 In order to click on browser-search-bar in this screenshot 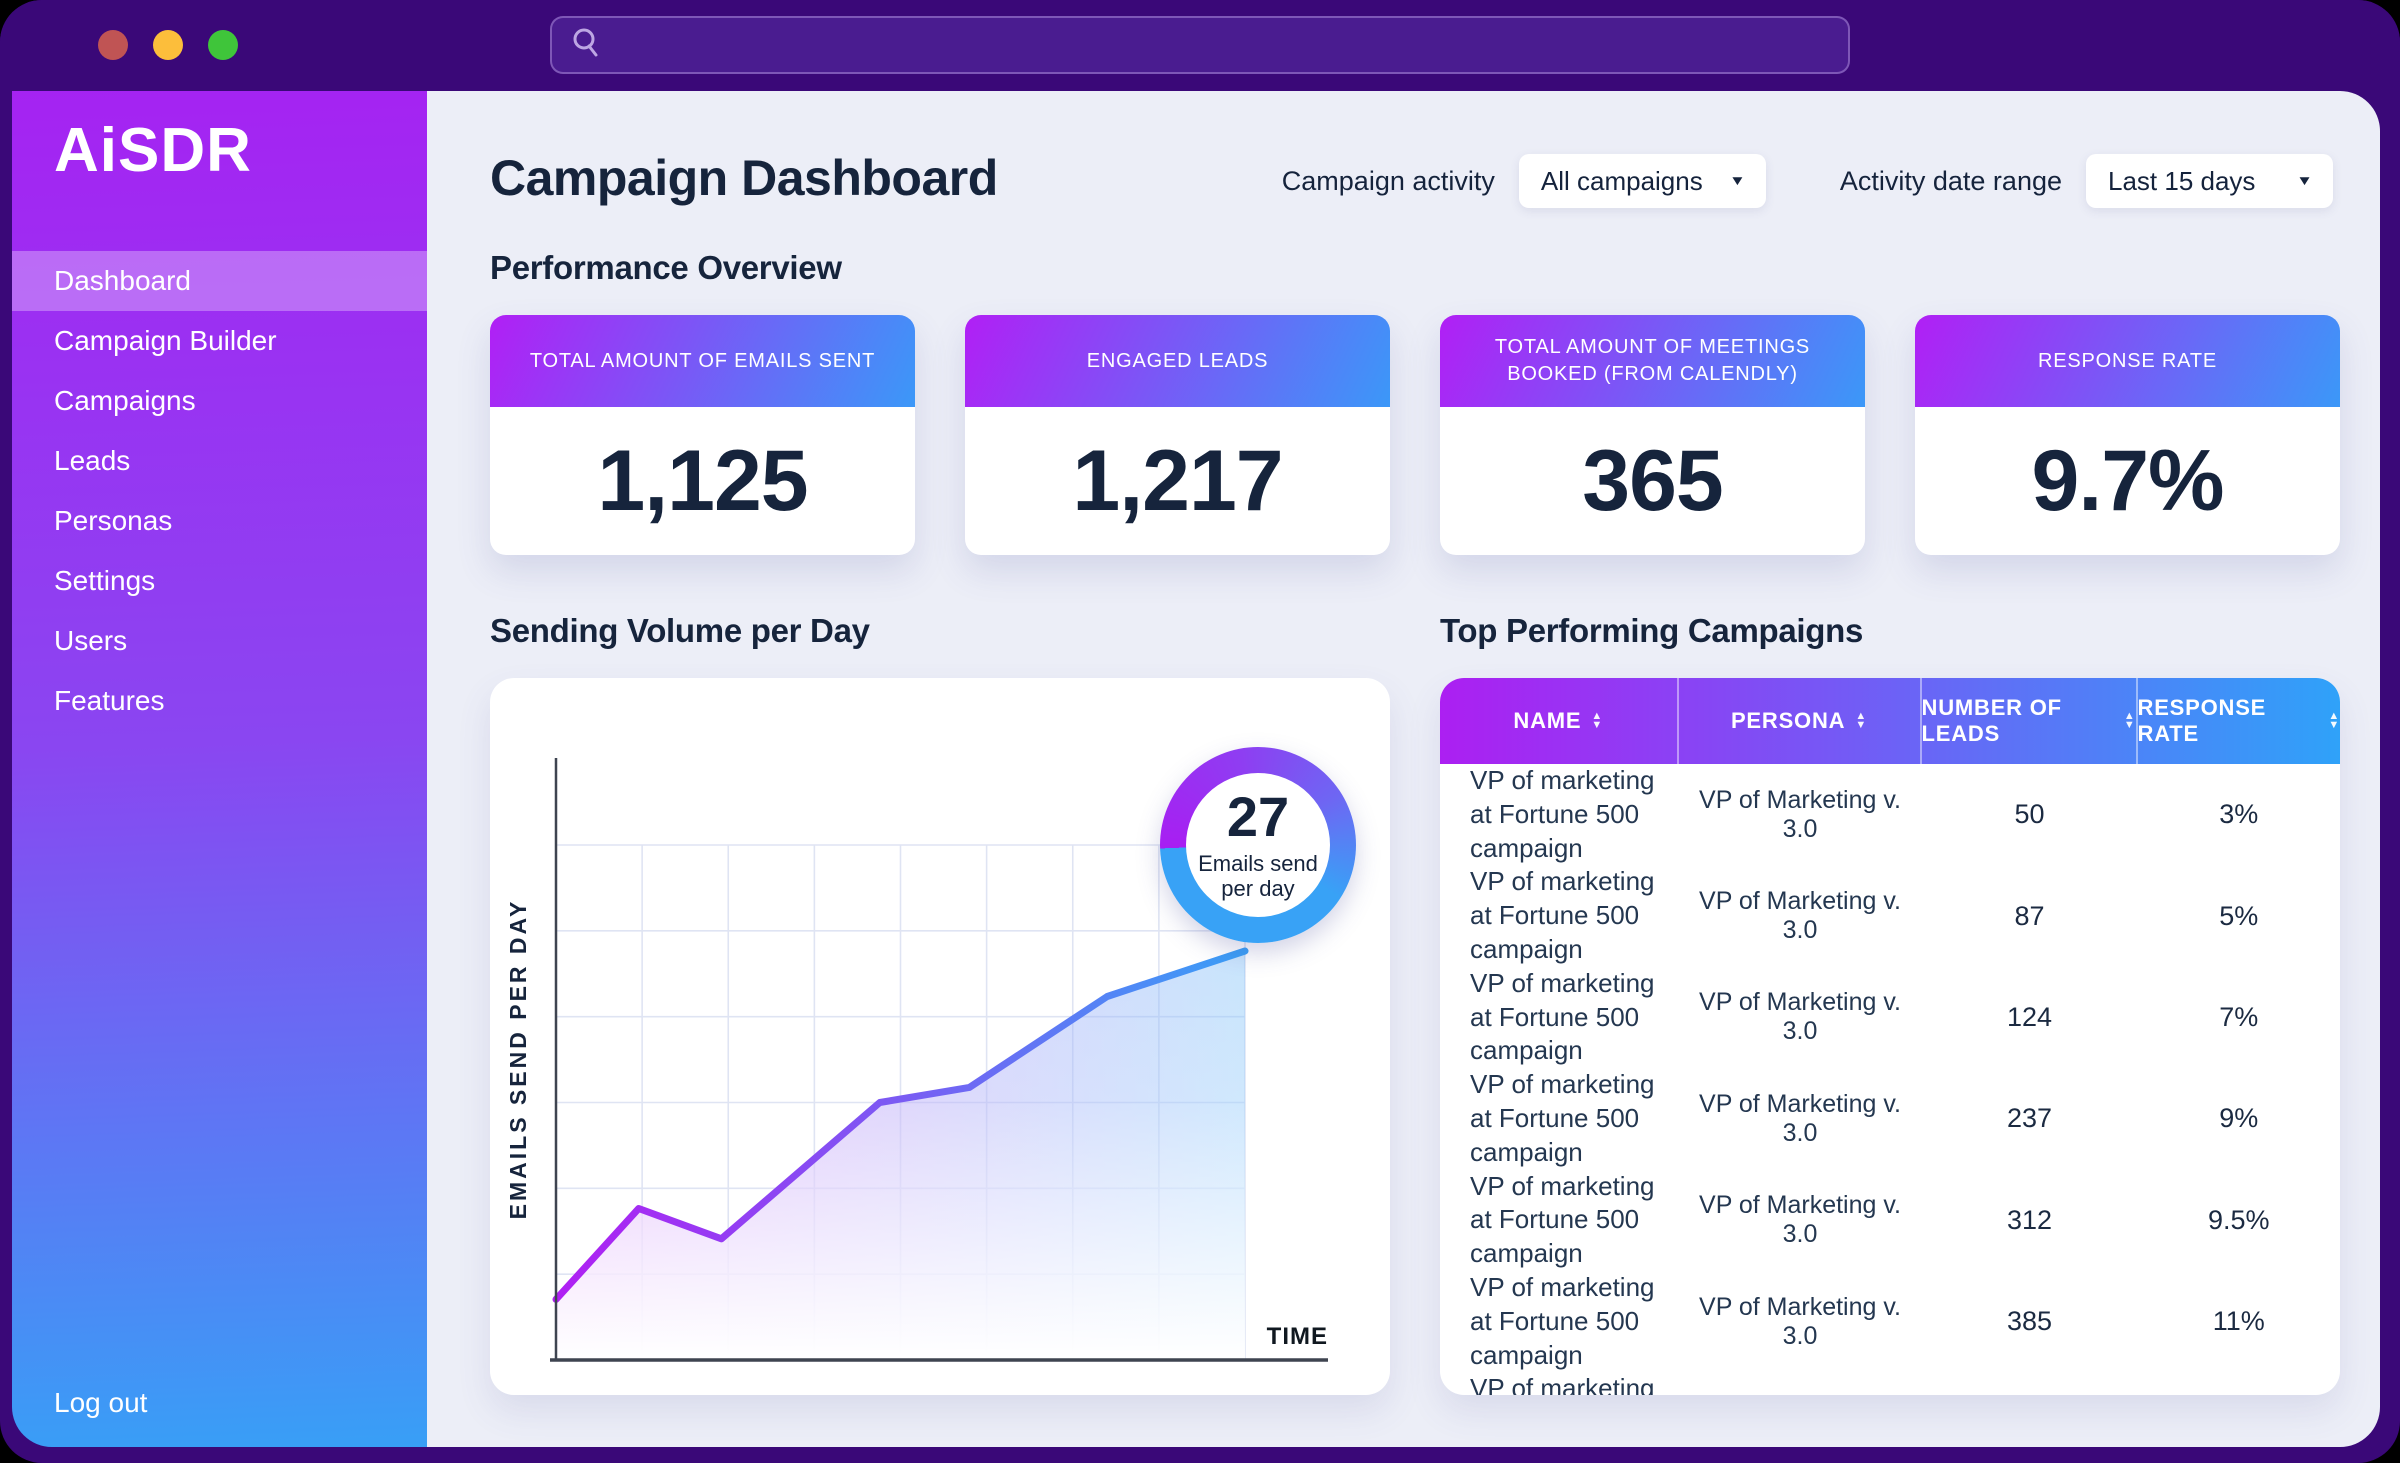, I will do `click(1200, 45)`.